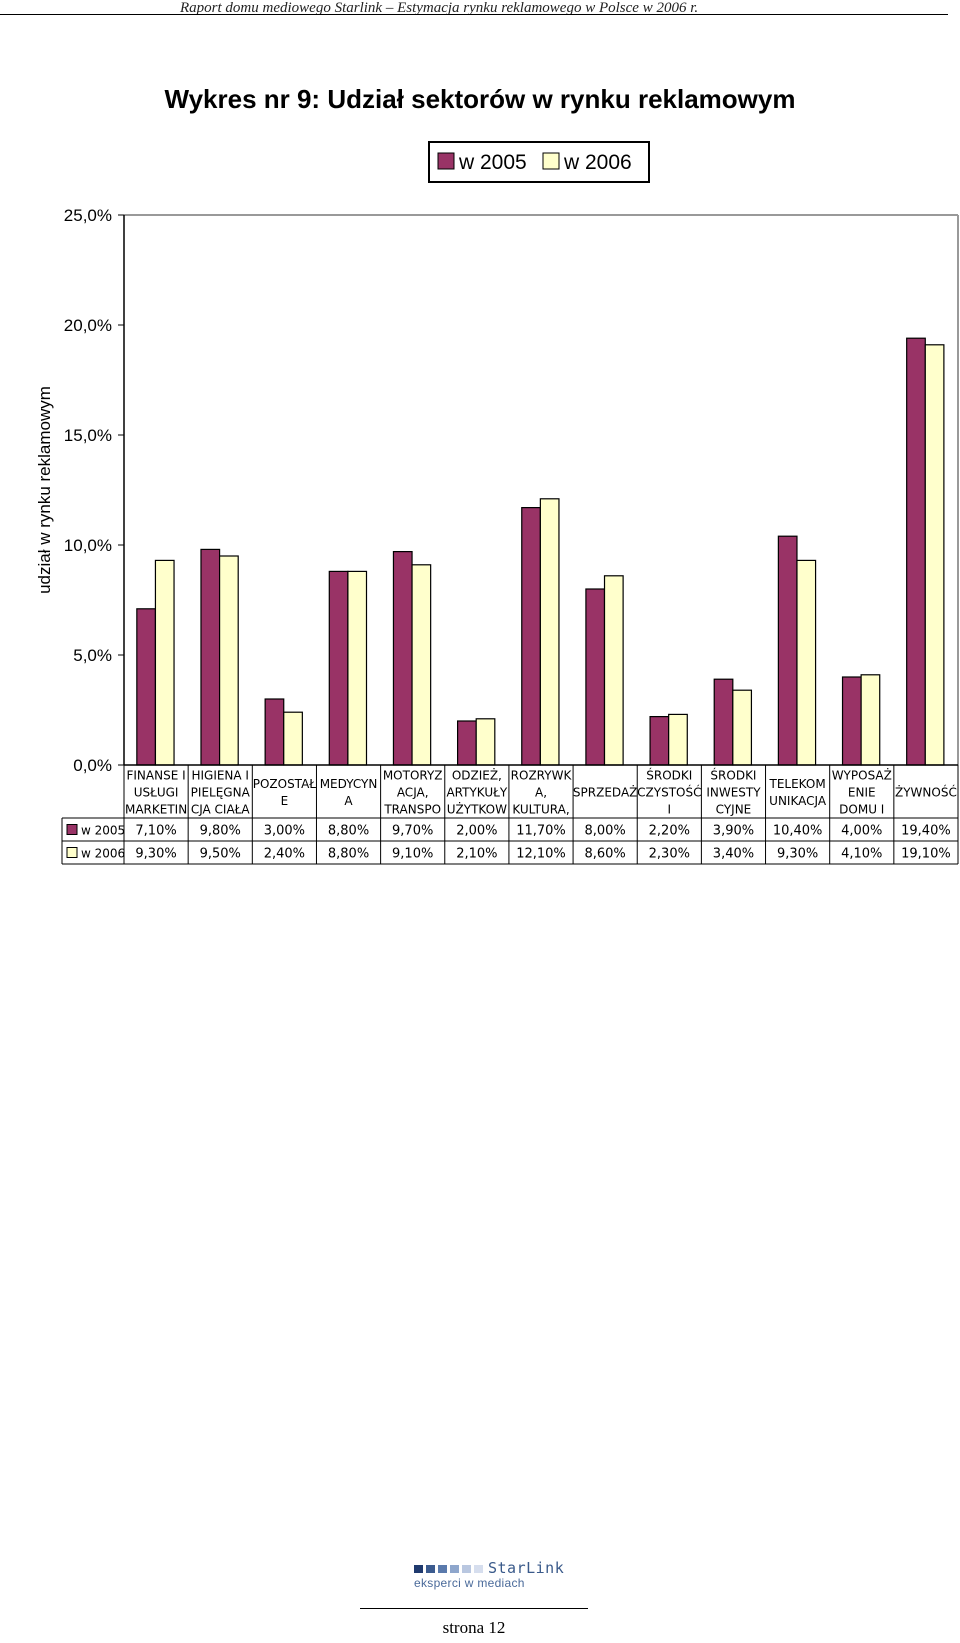  I want to click on data-value-label: 4,00%, so click(861, 831).